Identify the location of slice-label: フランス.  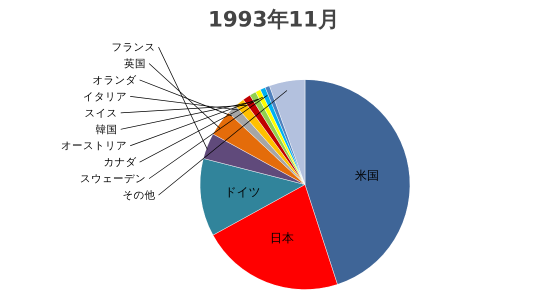
(133, 47).